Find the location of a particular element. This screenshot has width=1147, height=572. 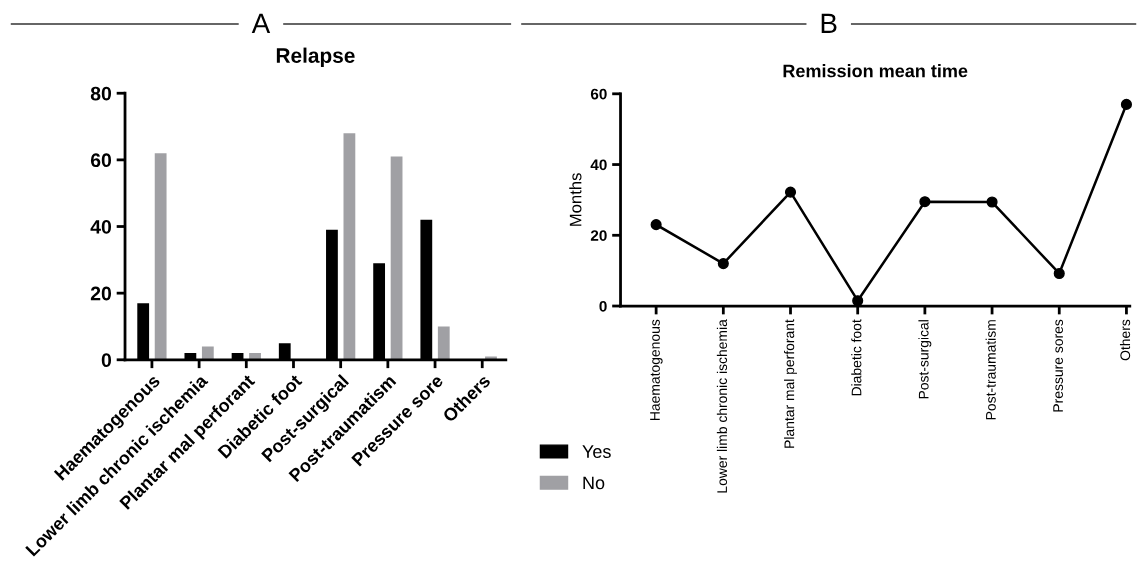

x-tick-label: Diabetic foot is located at coordinates (856, 357).